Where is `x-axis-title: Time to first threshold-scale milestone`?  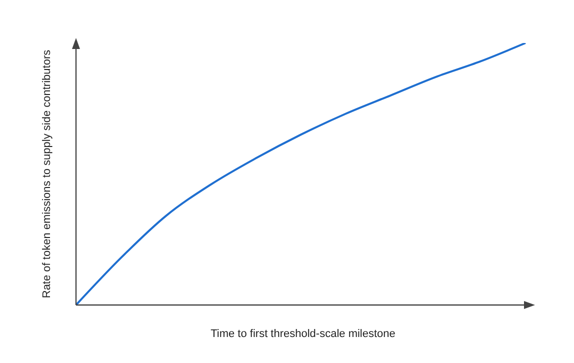 x-axis-title: Time to first threshold-scale milestone is located at coordinates (303, 334).